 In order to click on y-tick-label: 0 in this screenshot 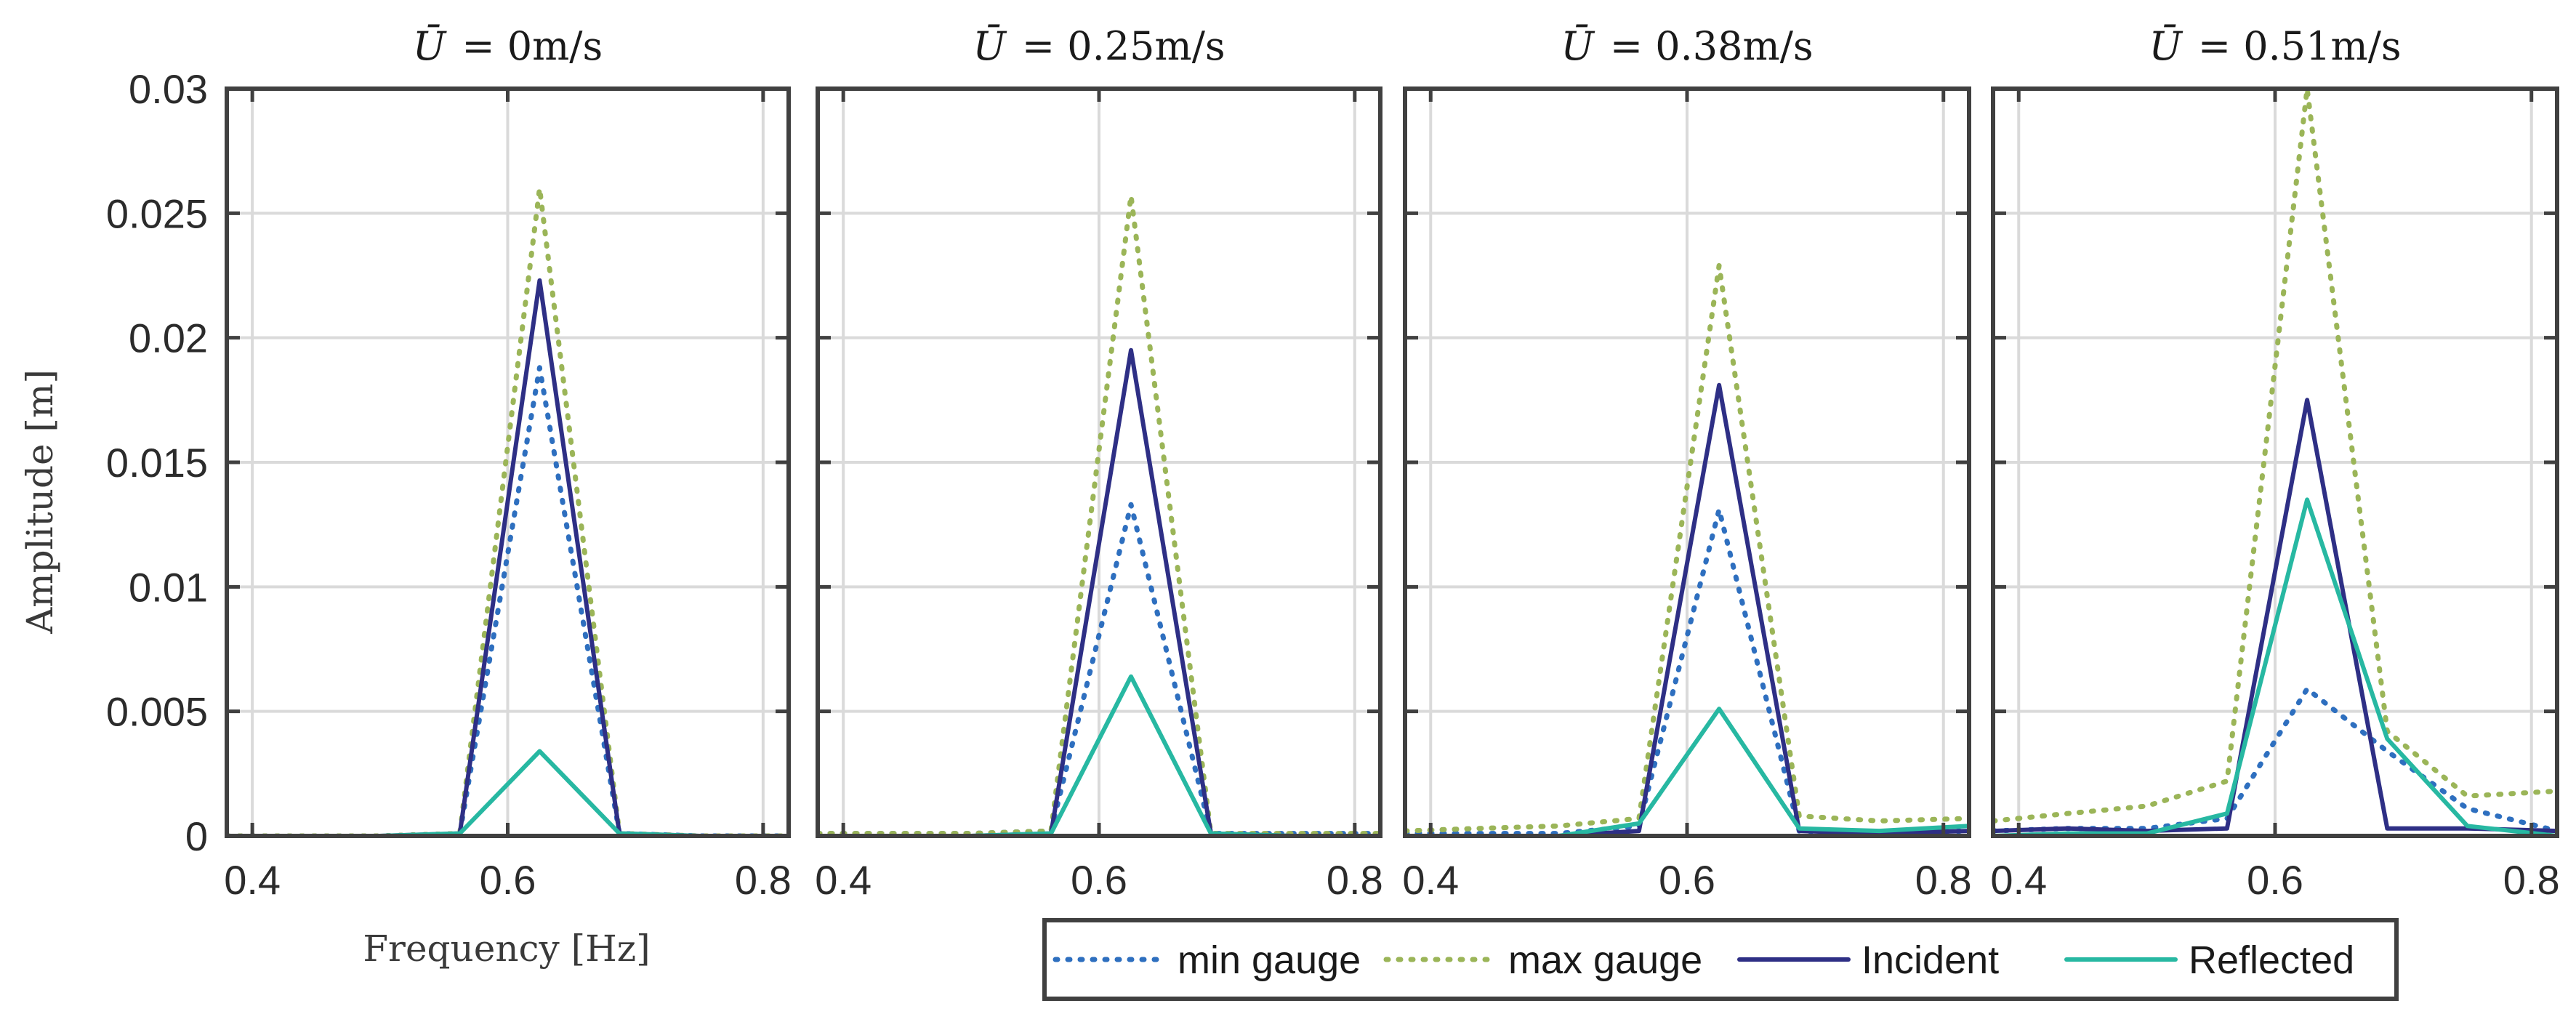, I will do `click(196, 836)`.